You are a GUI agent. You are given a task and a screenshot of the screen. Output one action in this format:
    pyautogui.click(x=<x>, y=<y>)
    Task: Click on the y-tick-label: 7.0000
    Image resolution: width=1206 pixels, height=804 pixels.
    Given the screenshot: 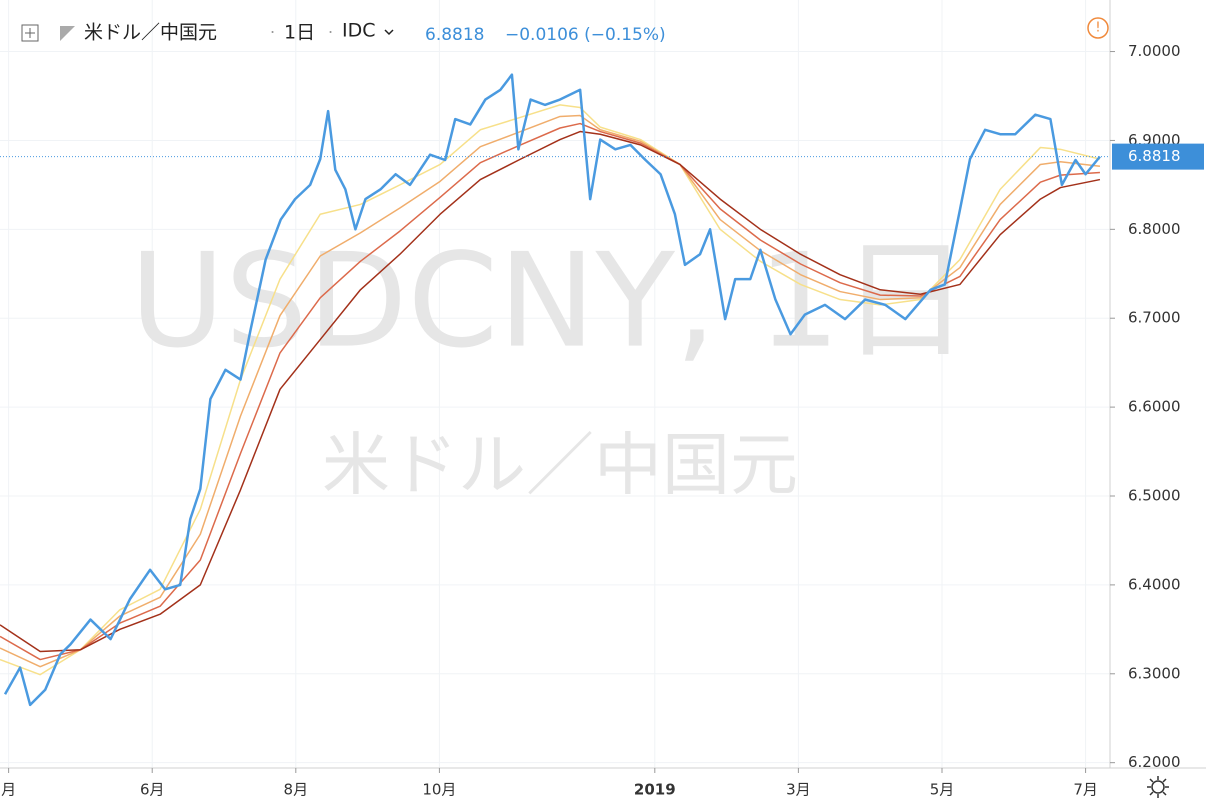 What is the action you would take?
    pyautogui.click(x=1154, y=51)
    